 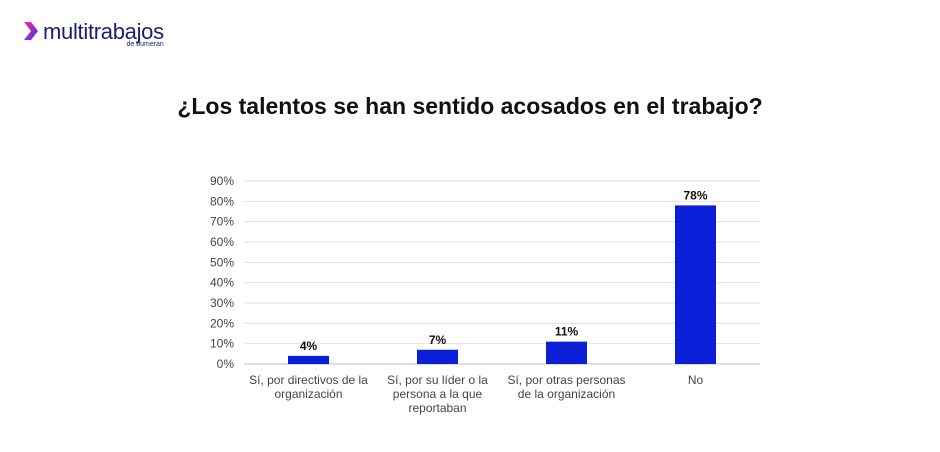 I want to click on x-tick-label: reportaban, so click(x=437, y=408).